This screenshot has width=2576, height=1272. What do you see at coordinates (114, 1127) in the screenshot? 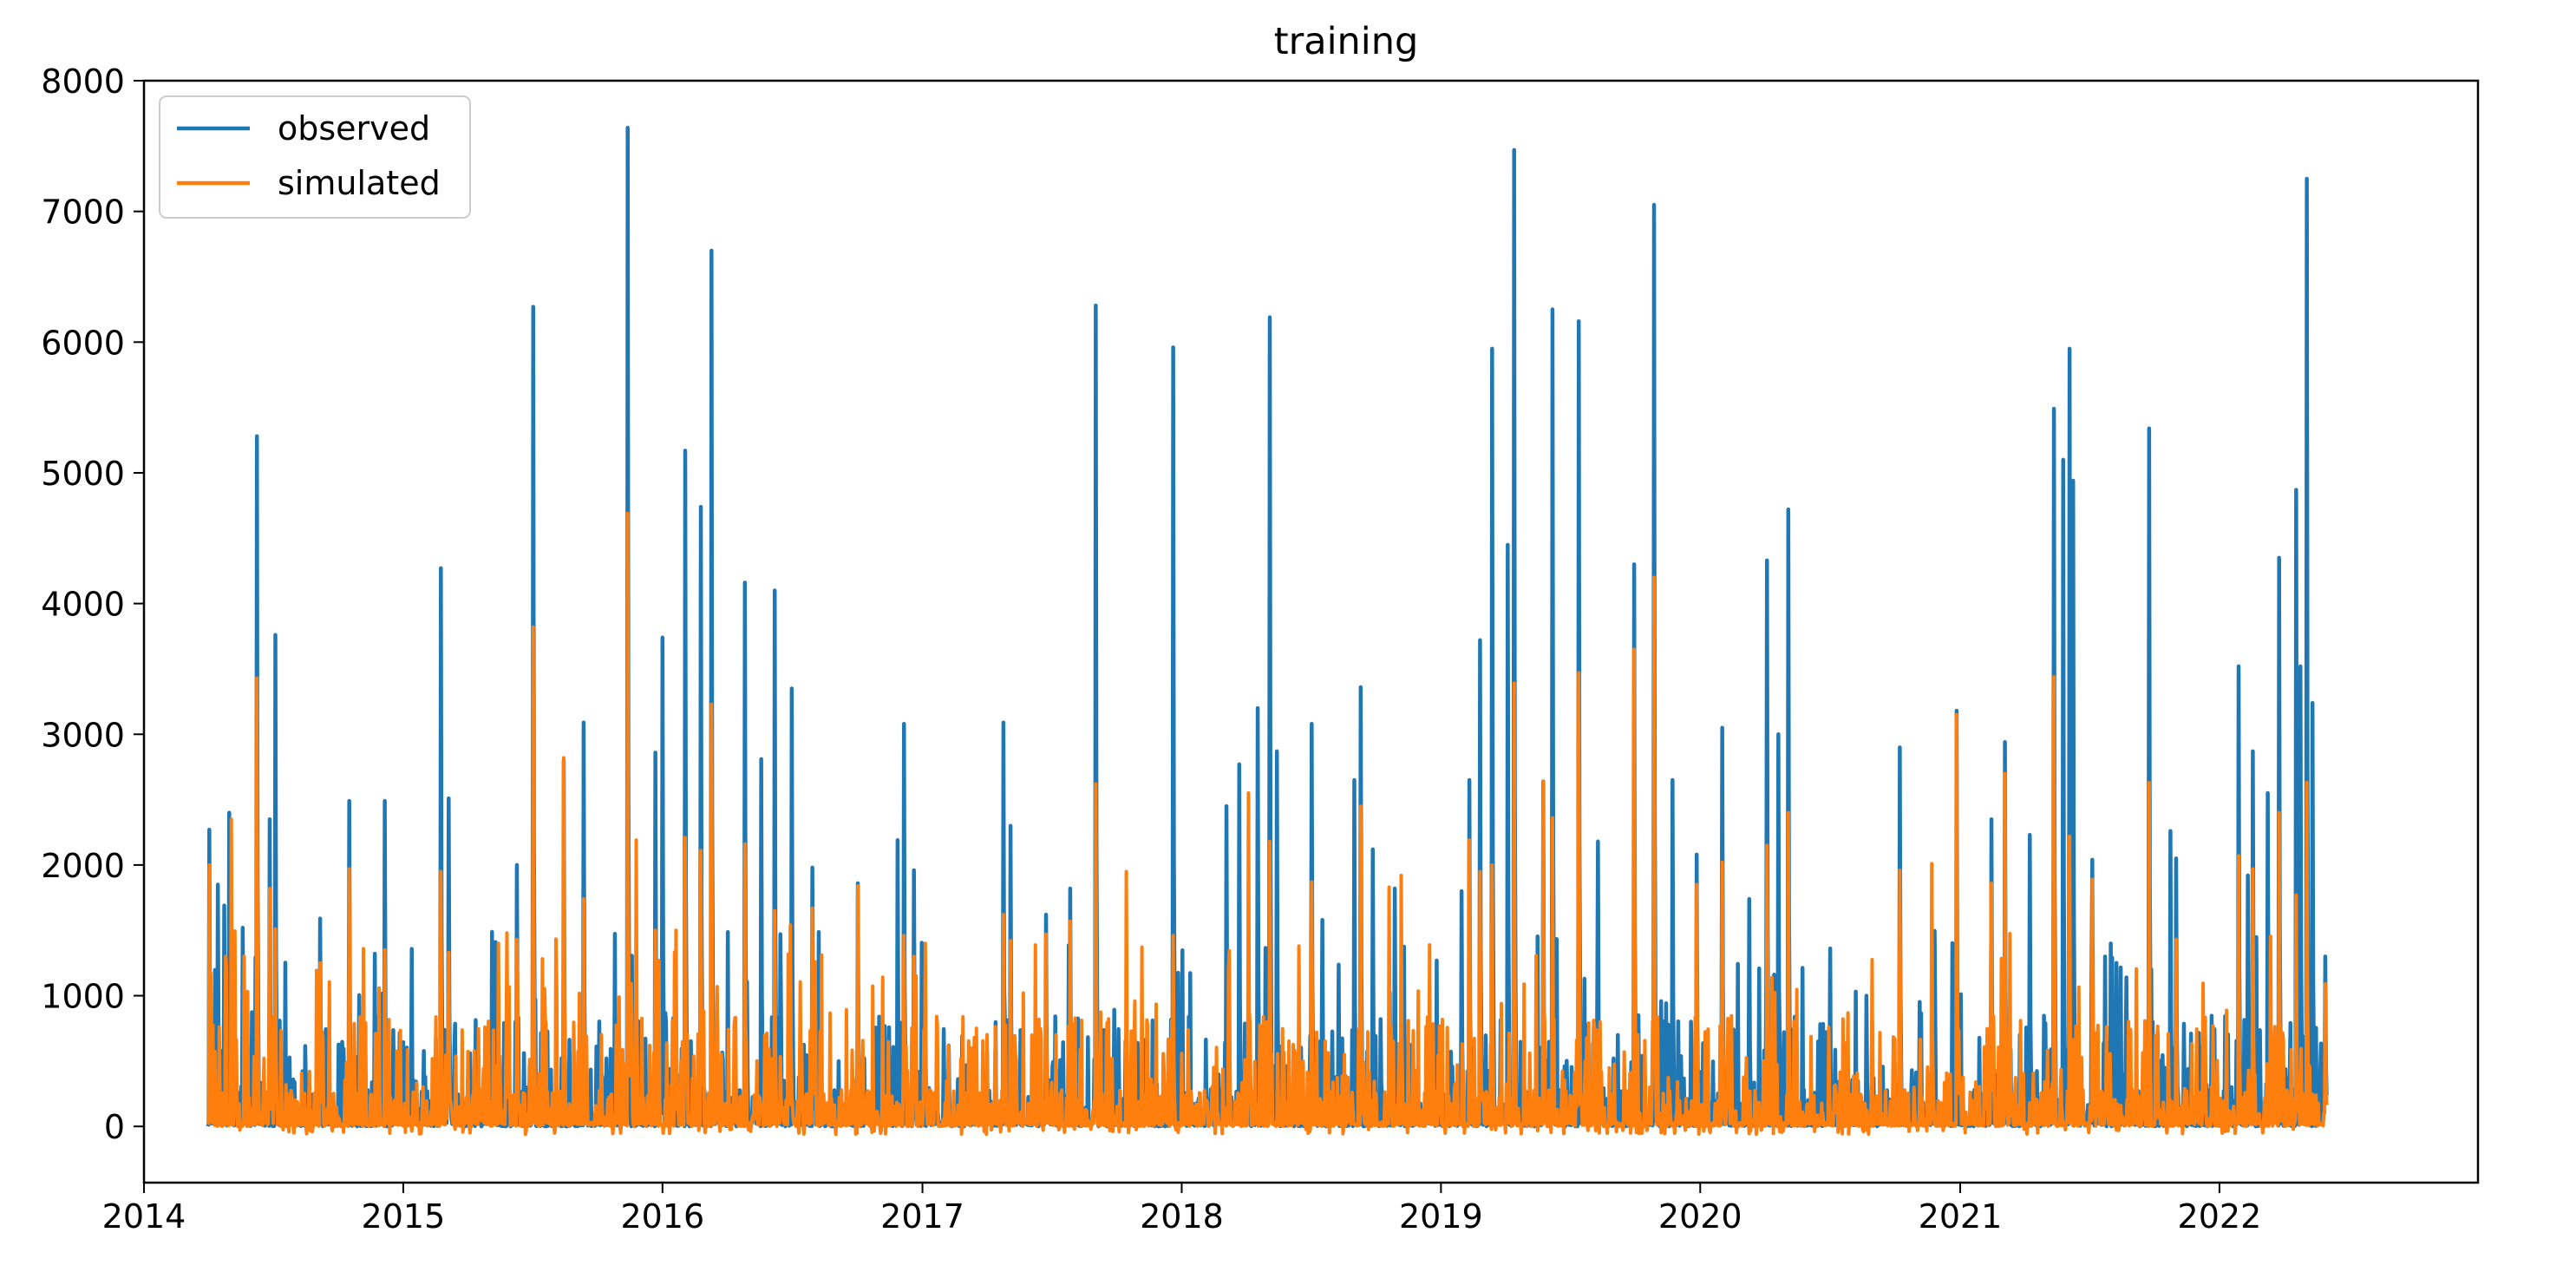
I see `y-tick-label: 0` at bounding box center [114, 1127].